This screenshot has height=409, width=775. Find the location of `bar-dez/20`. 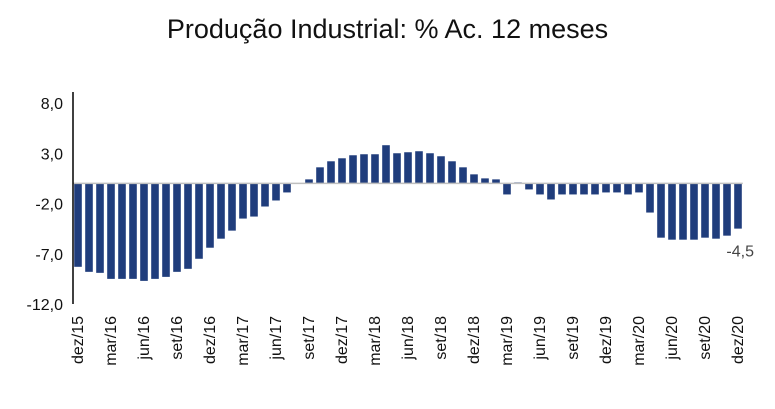

bar-dez/20 is located at coordinates (738, 206).